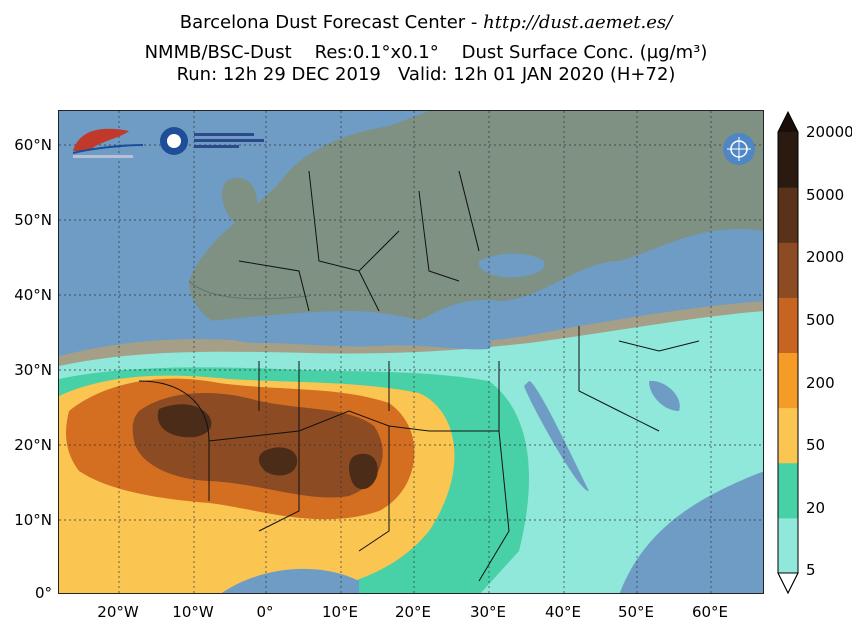  Describe the element at coordinates (691, 532) in the screenshot. I see `sea-arabian` at that location.